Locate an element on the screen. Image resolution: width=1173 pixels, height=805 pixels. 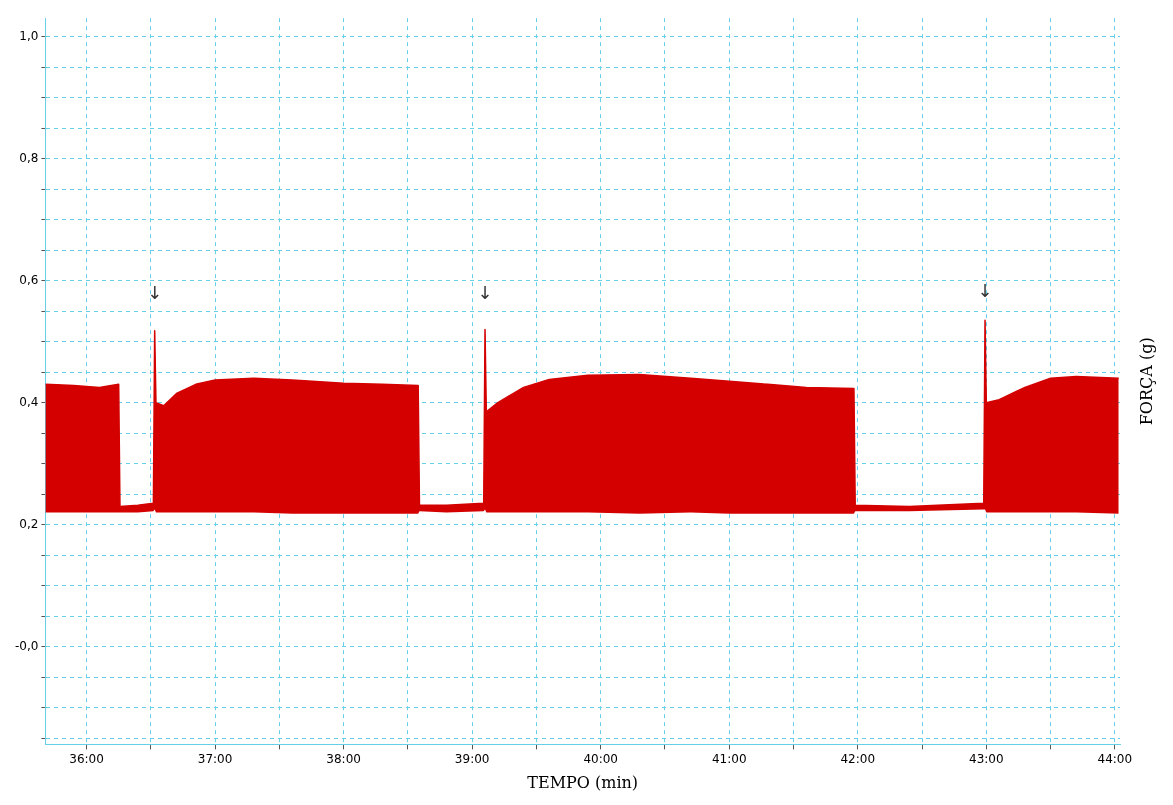
x-tick-label: 40:00 is located at coordinates (600, 758).